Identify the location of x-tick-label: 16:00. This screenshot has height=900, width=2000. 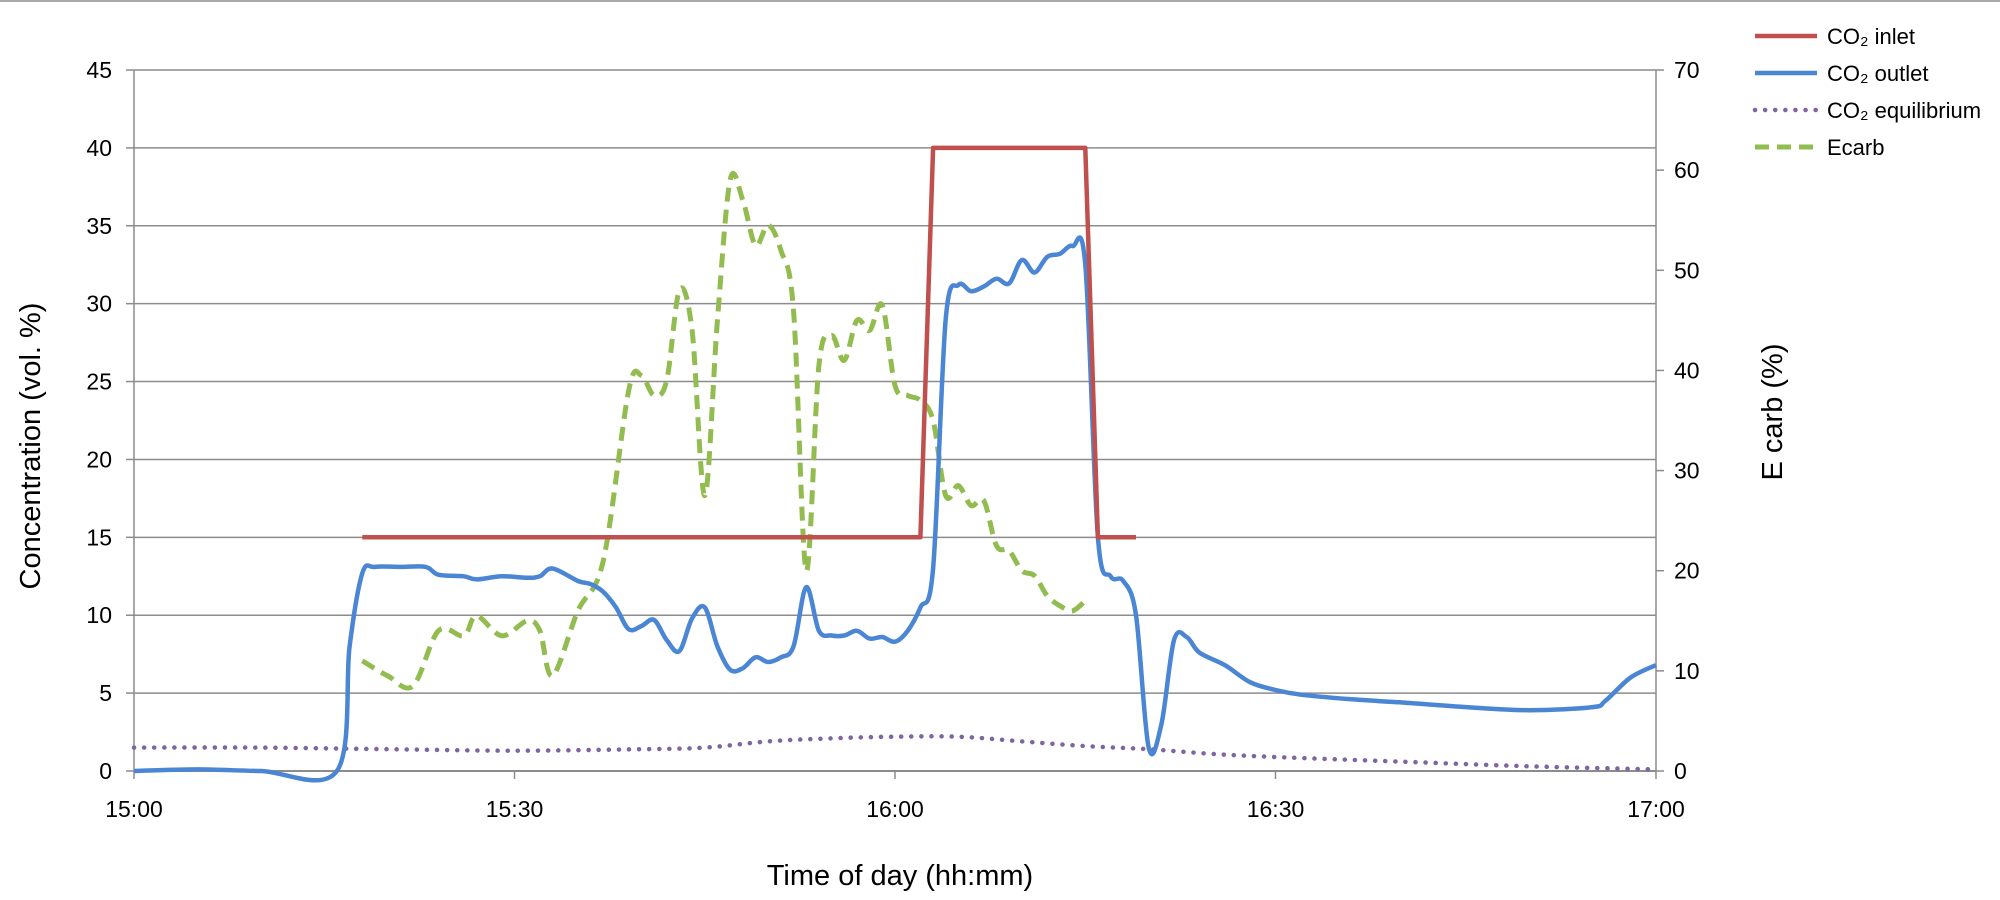
(895, 809).